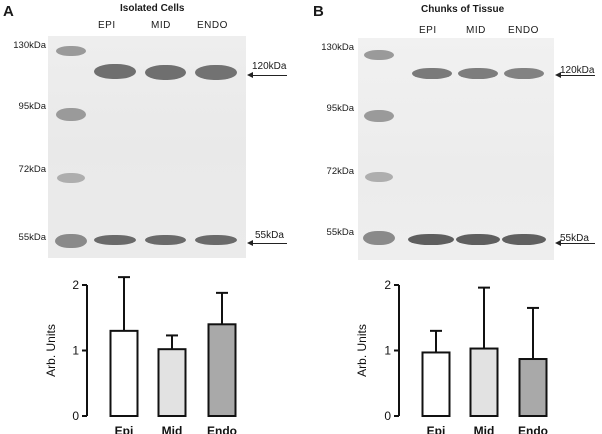 The height and width of the screenshot is (434, 602). What do you see at coordinates (576, 243) in the screenshot?
I see `arrow-55-b` at bounding box center [576, 243].